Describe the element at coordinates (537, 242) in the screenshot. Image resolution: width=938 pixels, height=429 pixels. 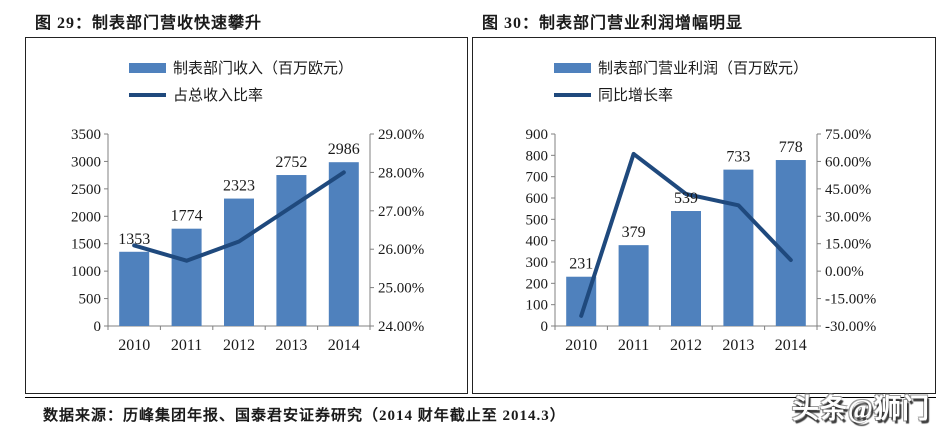
I see `svg-text: 400` at that location.